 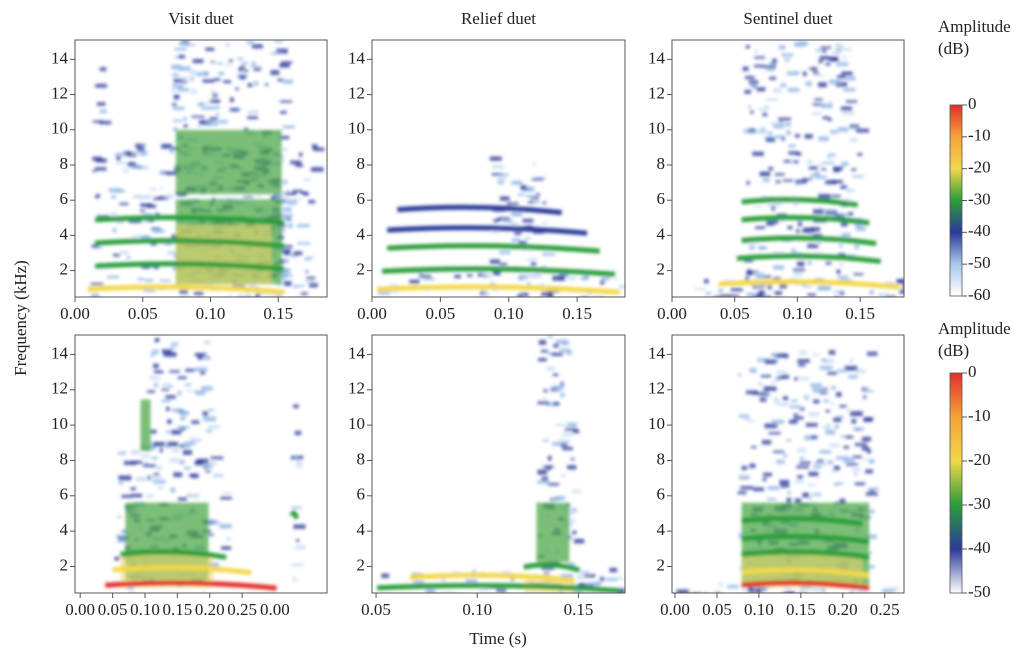 What do you see at coordinates (735, 313) in the screenshot?
I see `x-tick-label: 0.05` at bounding box center [735, 313].